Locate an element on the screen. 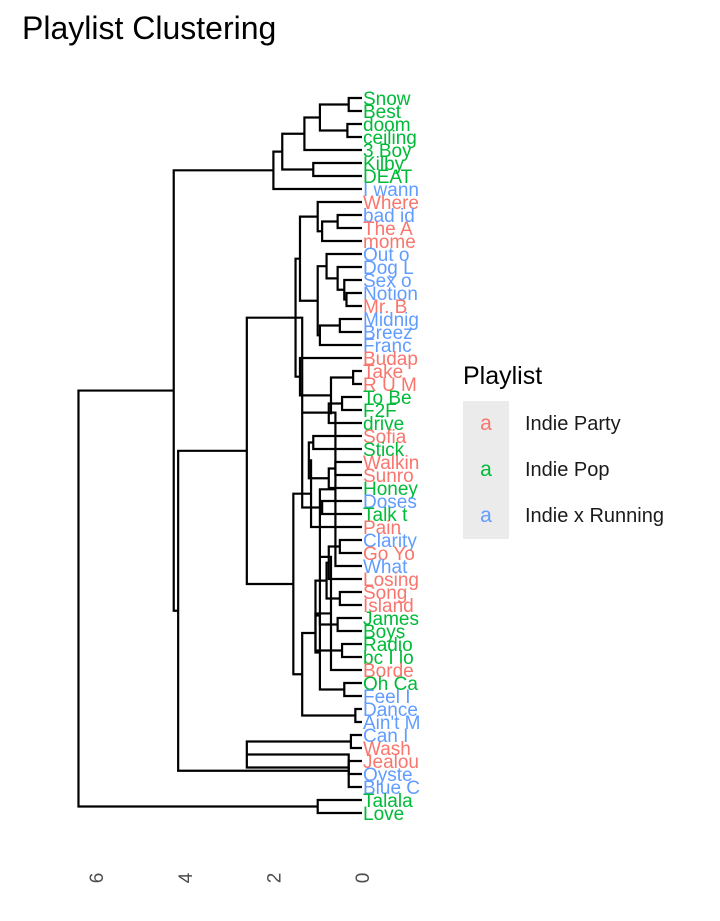 This screenshot has width=720, height=921. leaf-label: Borde is located at coordinates (388, 671).